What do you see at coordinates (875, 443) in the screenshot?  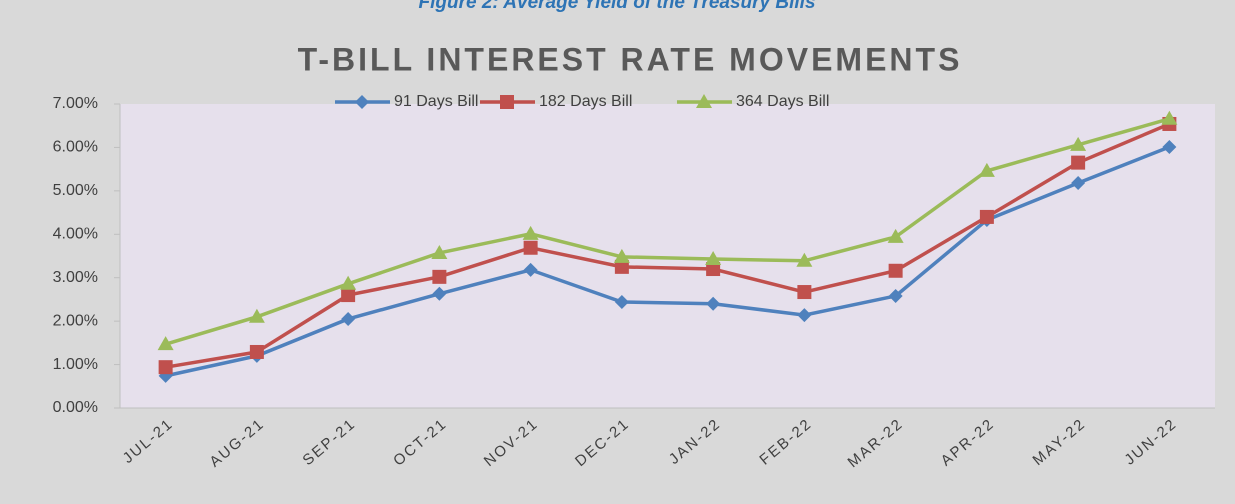 I see `x-tick-label: MAR-22` at bounding box center [875, 443].